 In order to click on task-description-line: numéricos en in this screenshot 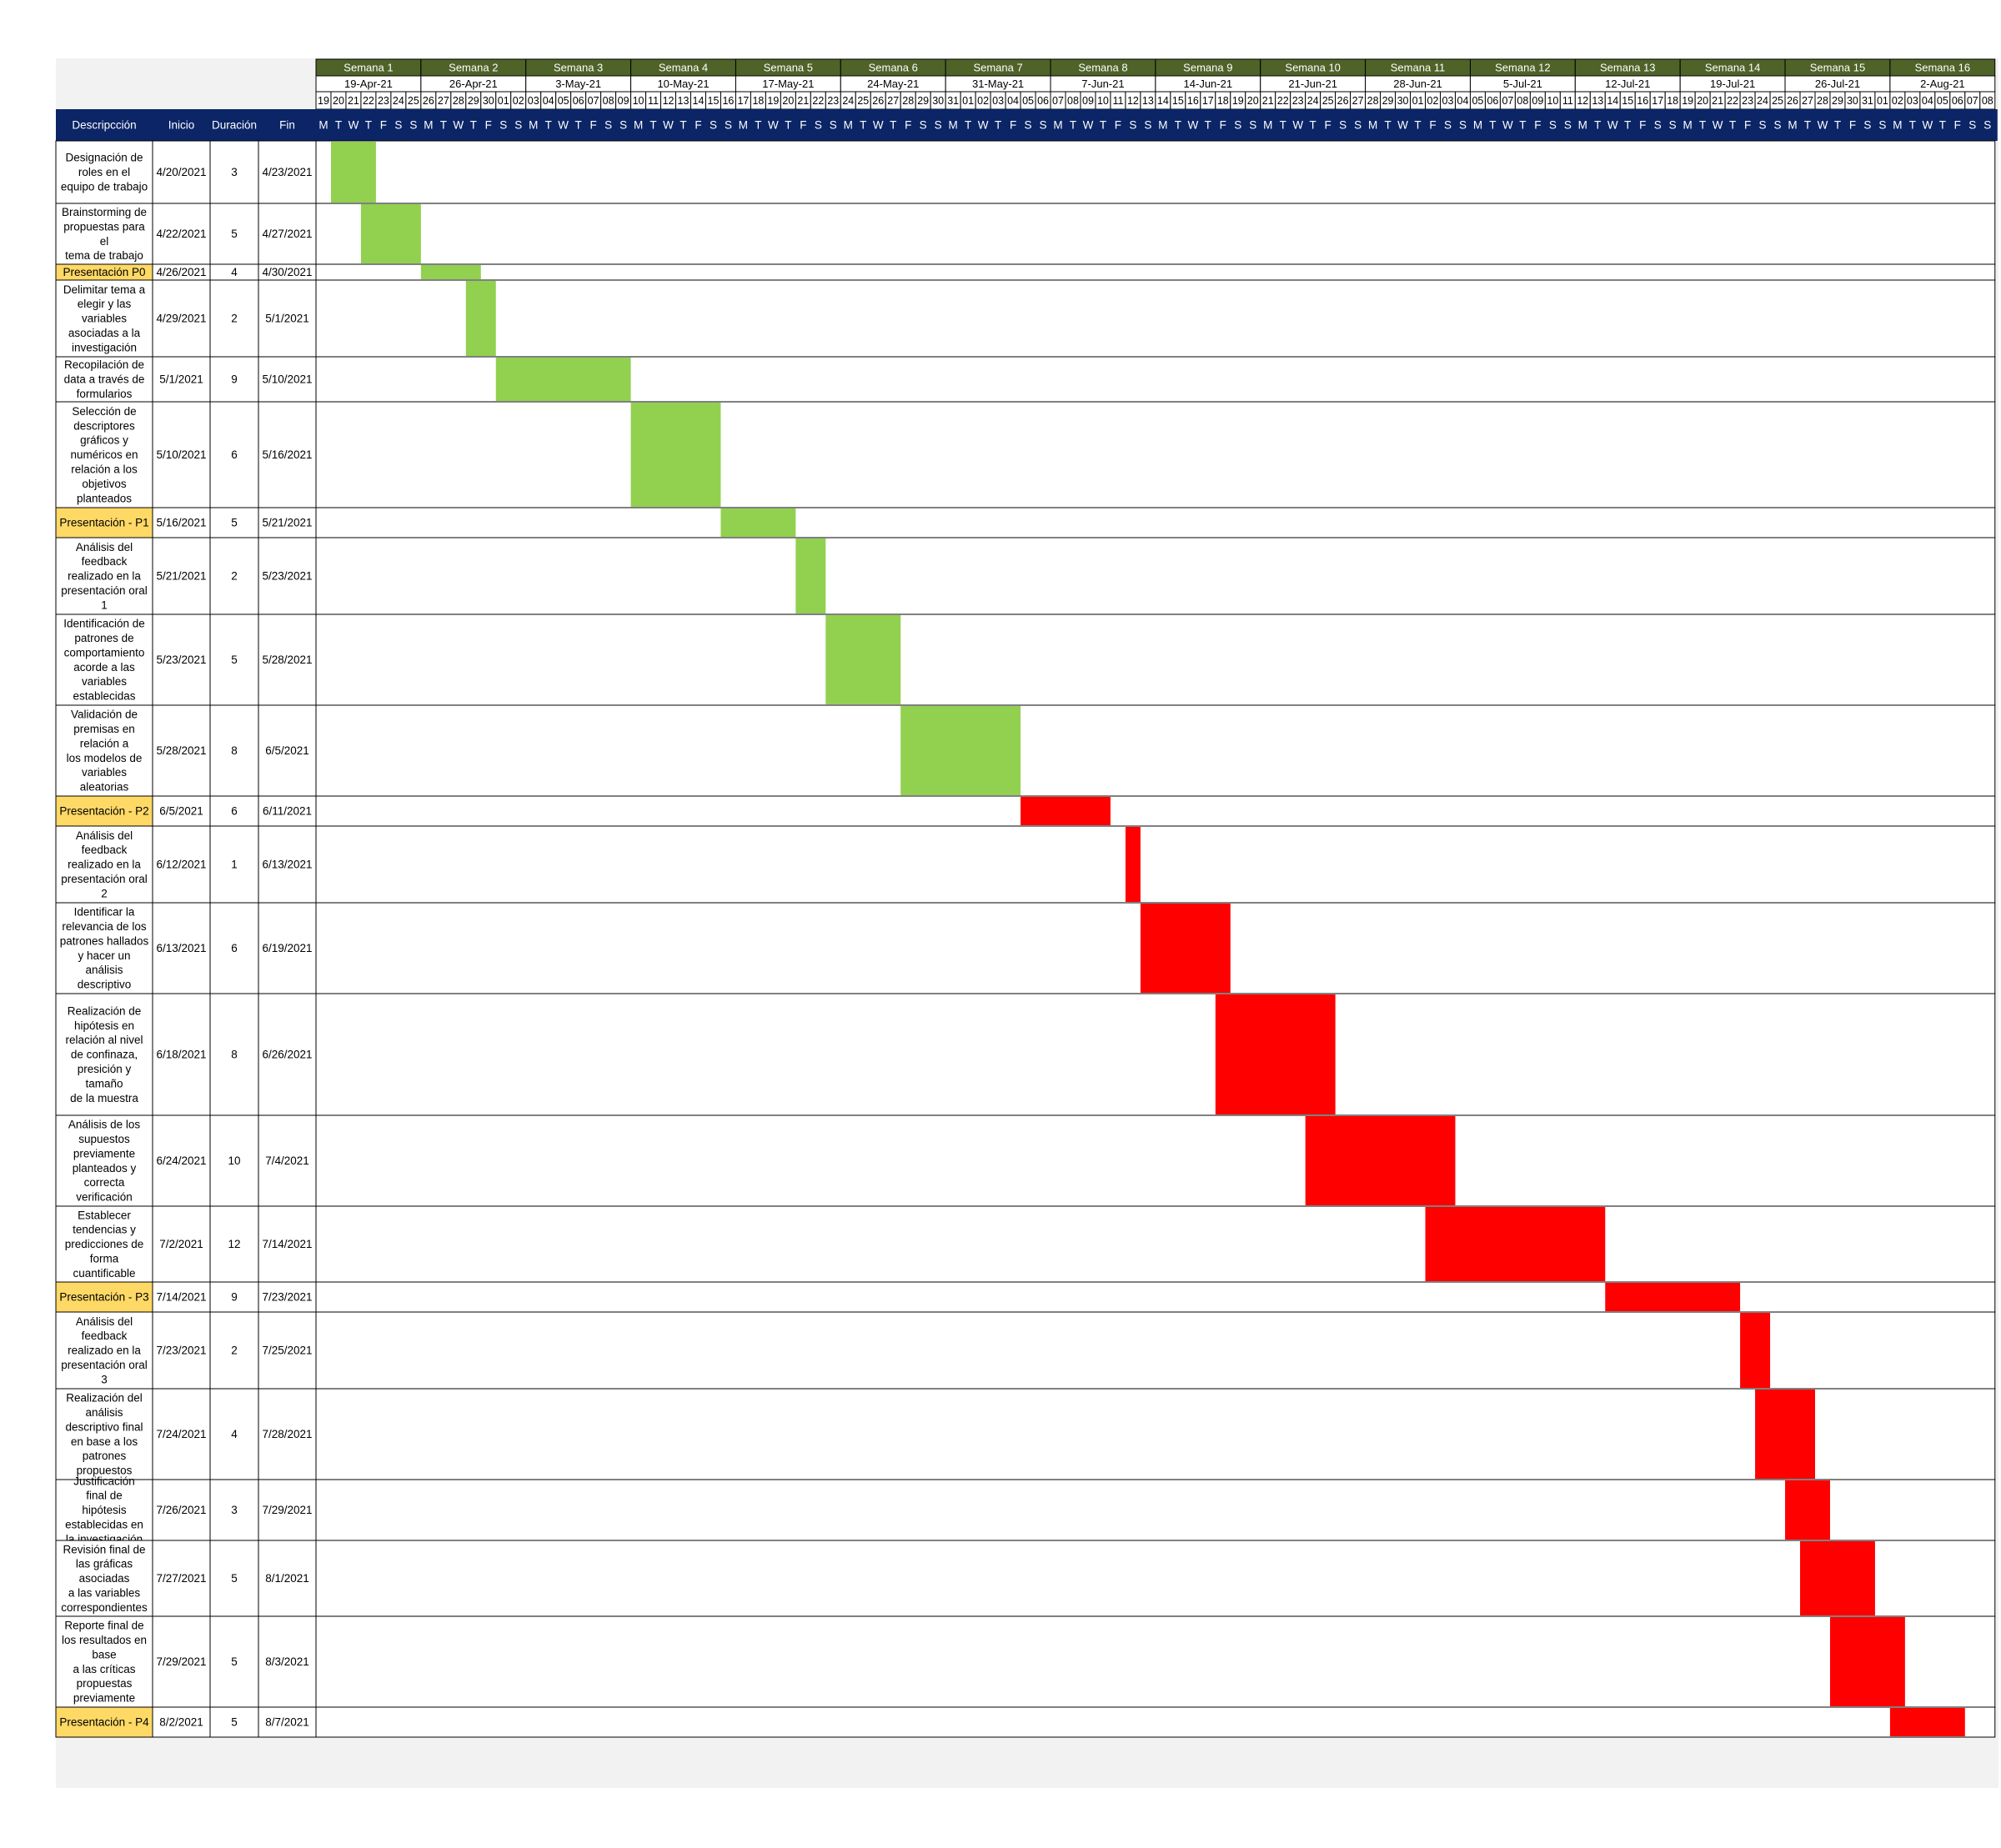, I will do `click(104, 455)`.